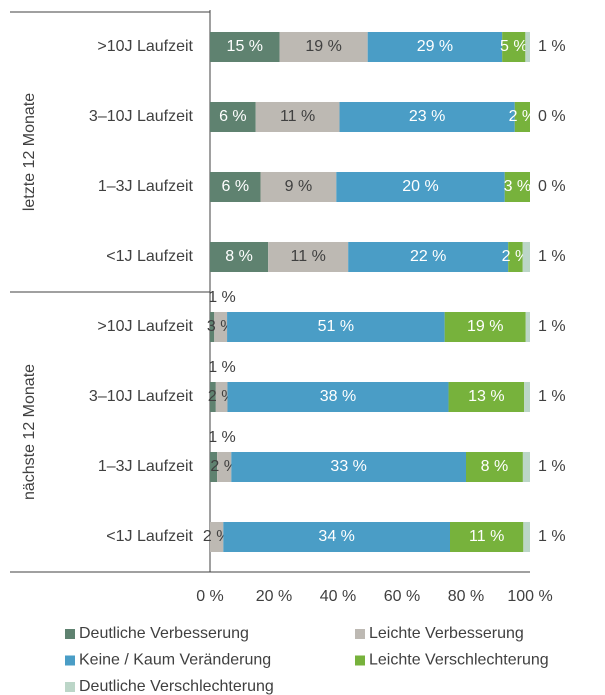  I want to click on x-tick-label: 100 %, so click(529, 596).